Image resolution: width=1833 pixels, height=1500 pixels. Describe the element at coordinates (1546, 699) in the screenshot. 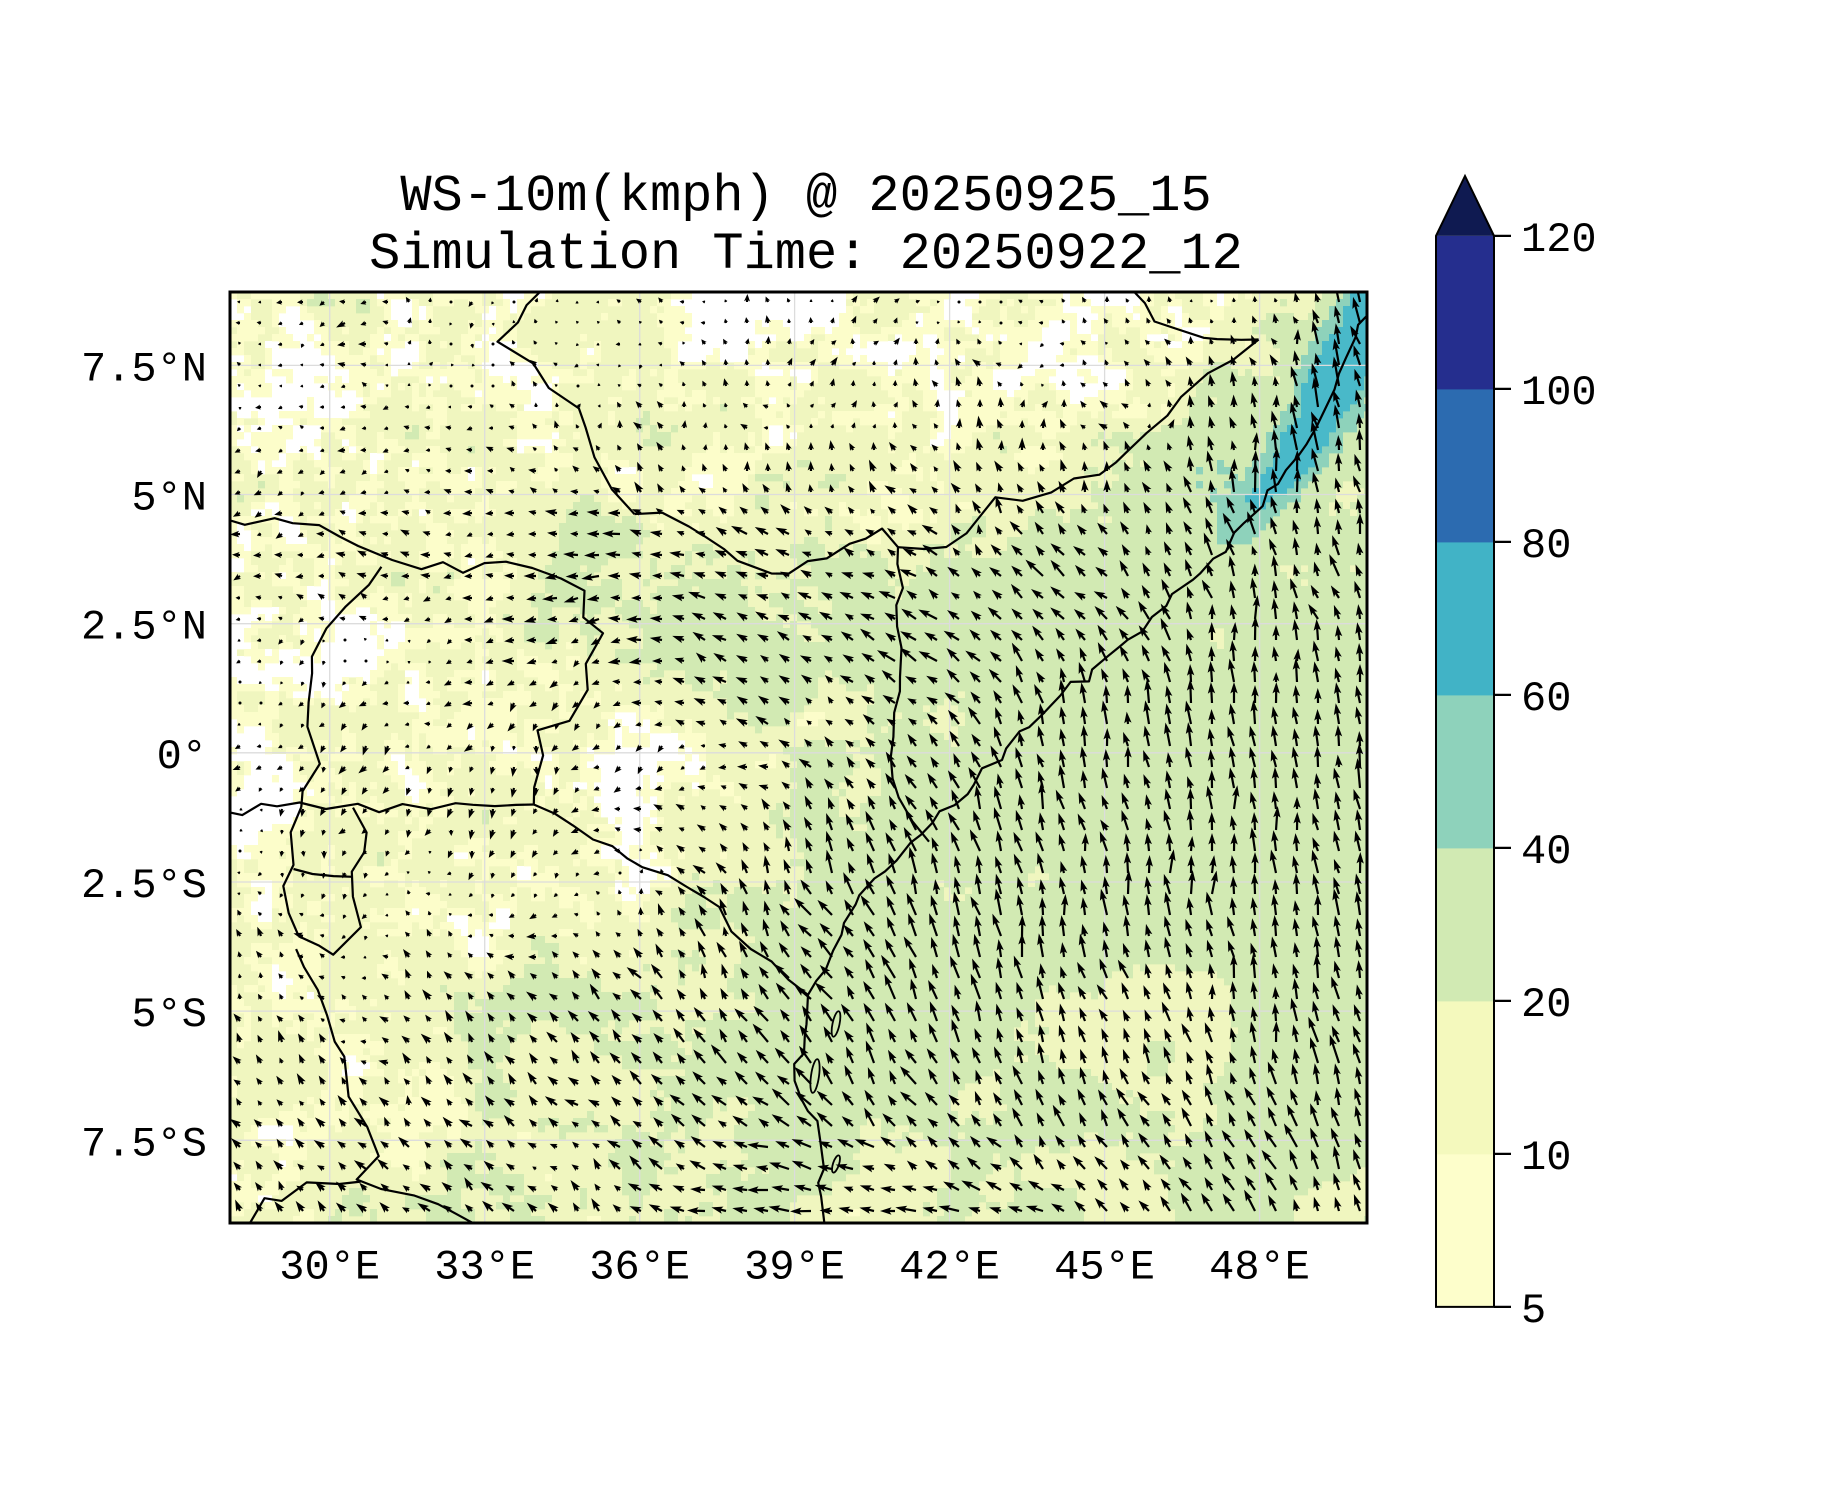

I see `svg-text: 60` at that location.